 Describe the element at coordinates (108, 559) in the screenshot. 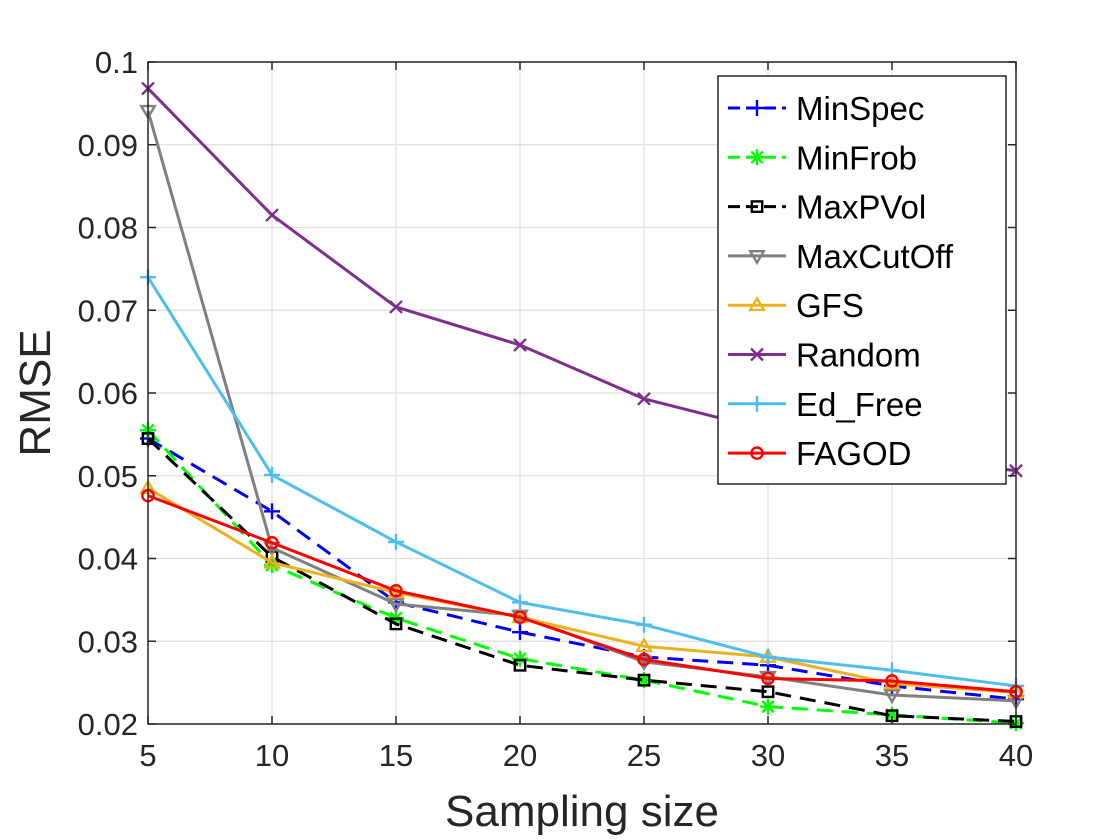

I see `y-tick-label: 0.04` at that location.